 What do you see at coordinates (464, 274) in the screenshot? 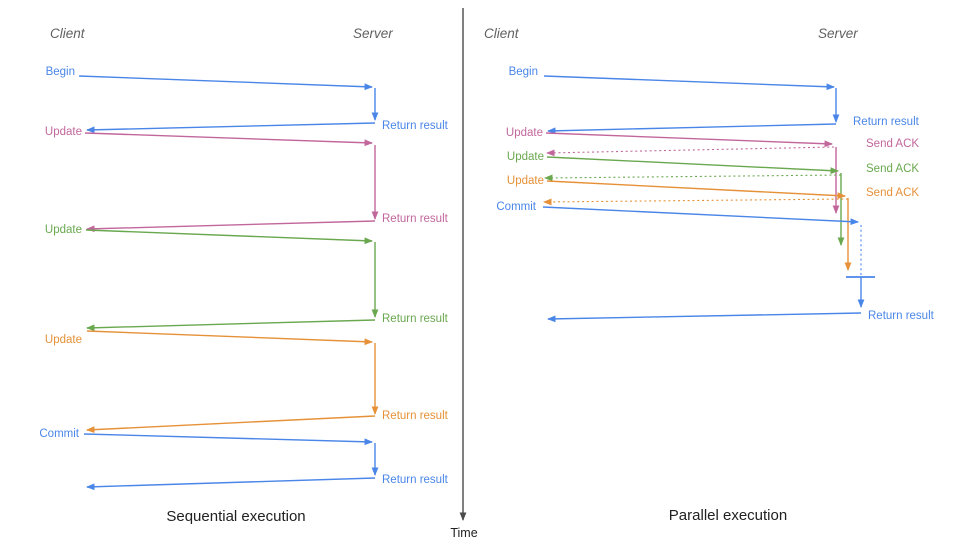
I see `time-axis: Time` at bounding box center [464, 274].